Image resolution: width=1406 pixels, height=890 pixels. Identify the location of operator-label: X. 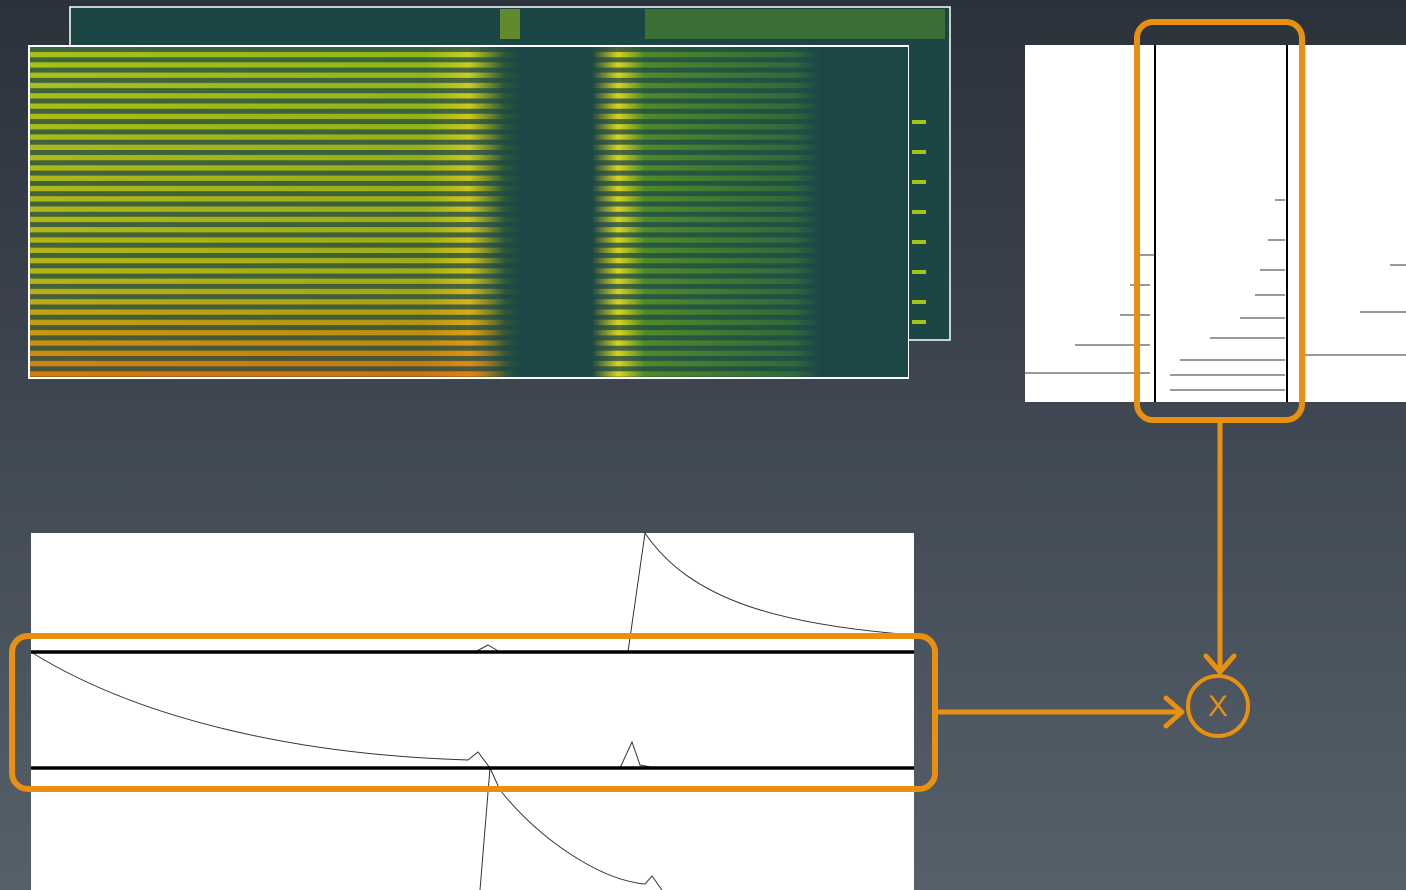
(1218, 706).